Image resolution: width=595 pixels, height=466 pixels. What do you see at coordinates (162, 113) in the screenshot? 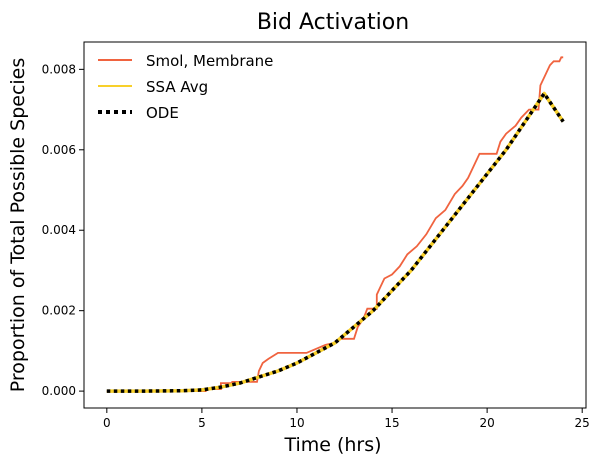
I see `legend-label-ode: ODE` at bounding box center [162, 113].